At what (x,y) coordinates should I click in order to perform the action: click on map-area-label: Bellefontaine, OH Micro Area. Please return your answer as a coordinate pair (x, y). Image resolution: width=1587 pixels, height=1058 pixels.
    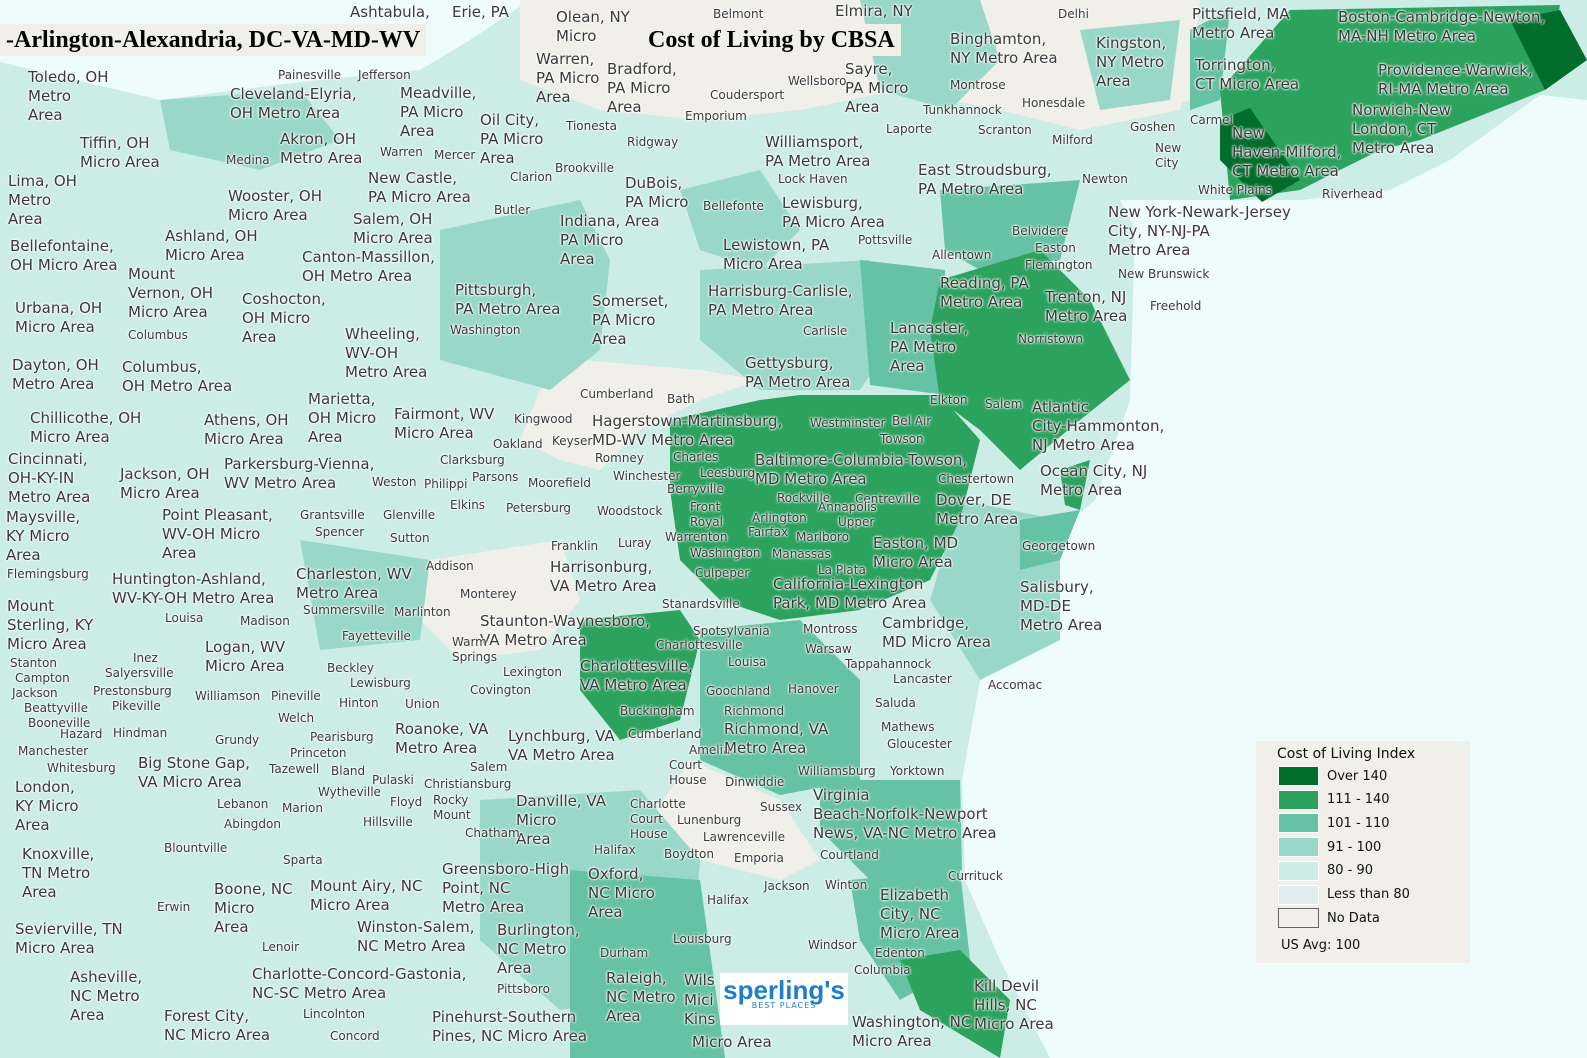
    Looking at the image, I should click on (64, 255).